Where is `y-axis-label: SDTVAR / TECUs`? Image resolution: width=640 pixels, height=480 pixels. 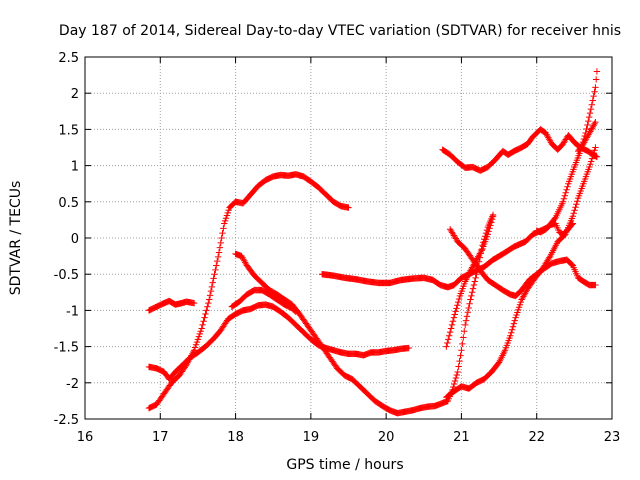
y-axis-label: SDTVAR / TECUs is located at coordinates (16, 238).